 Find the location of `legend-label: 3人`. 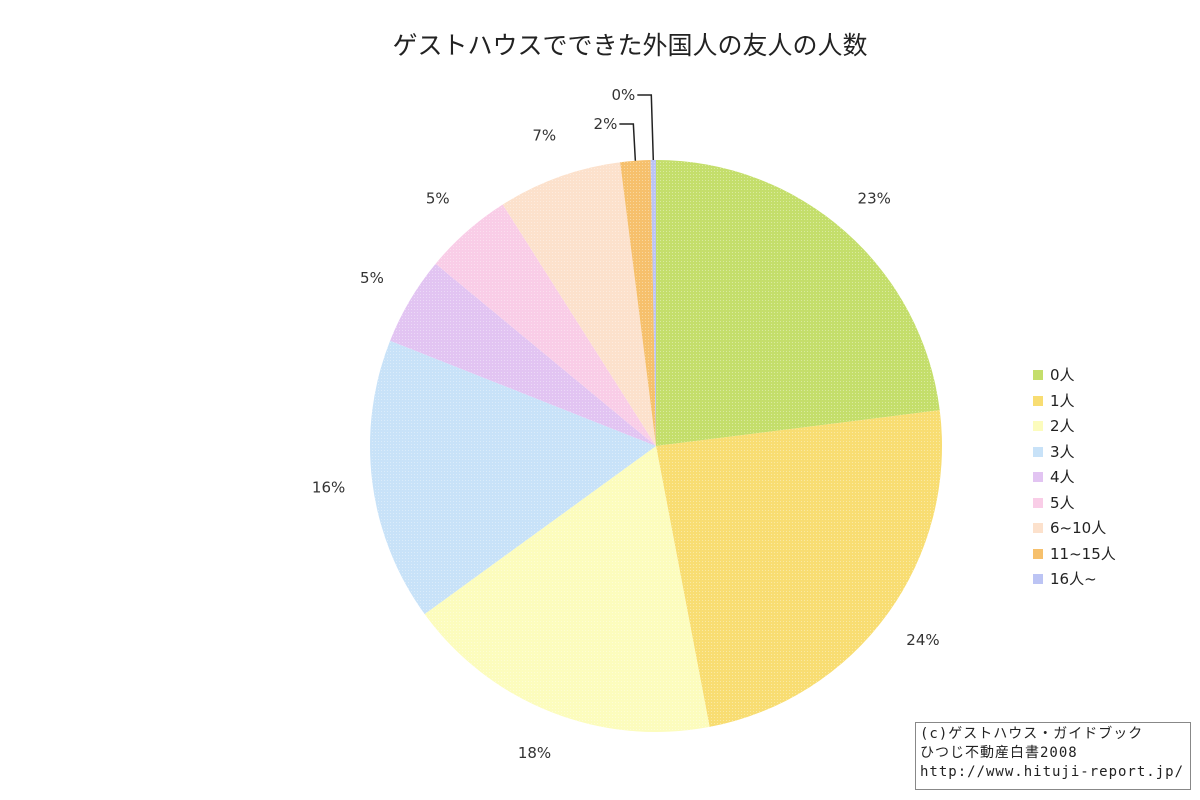

legend-label: 3人 is located at coordinates (1062, 451).